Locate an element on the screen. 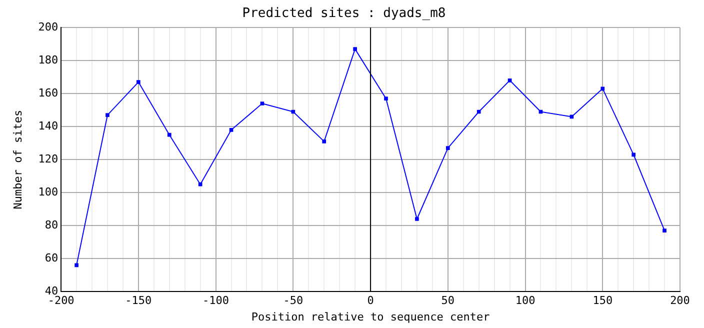 The height and width of the screenshot is (328, 704). chart-title: Predicted sites : dyads_m8 is located at coordinates (344, 14).